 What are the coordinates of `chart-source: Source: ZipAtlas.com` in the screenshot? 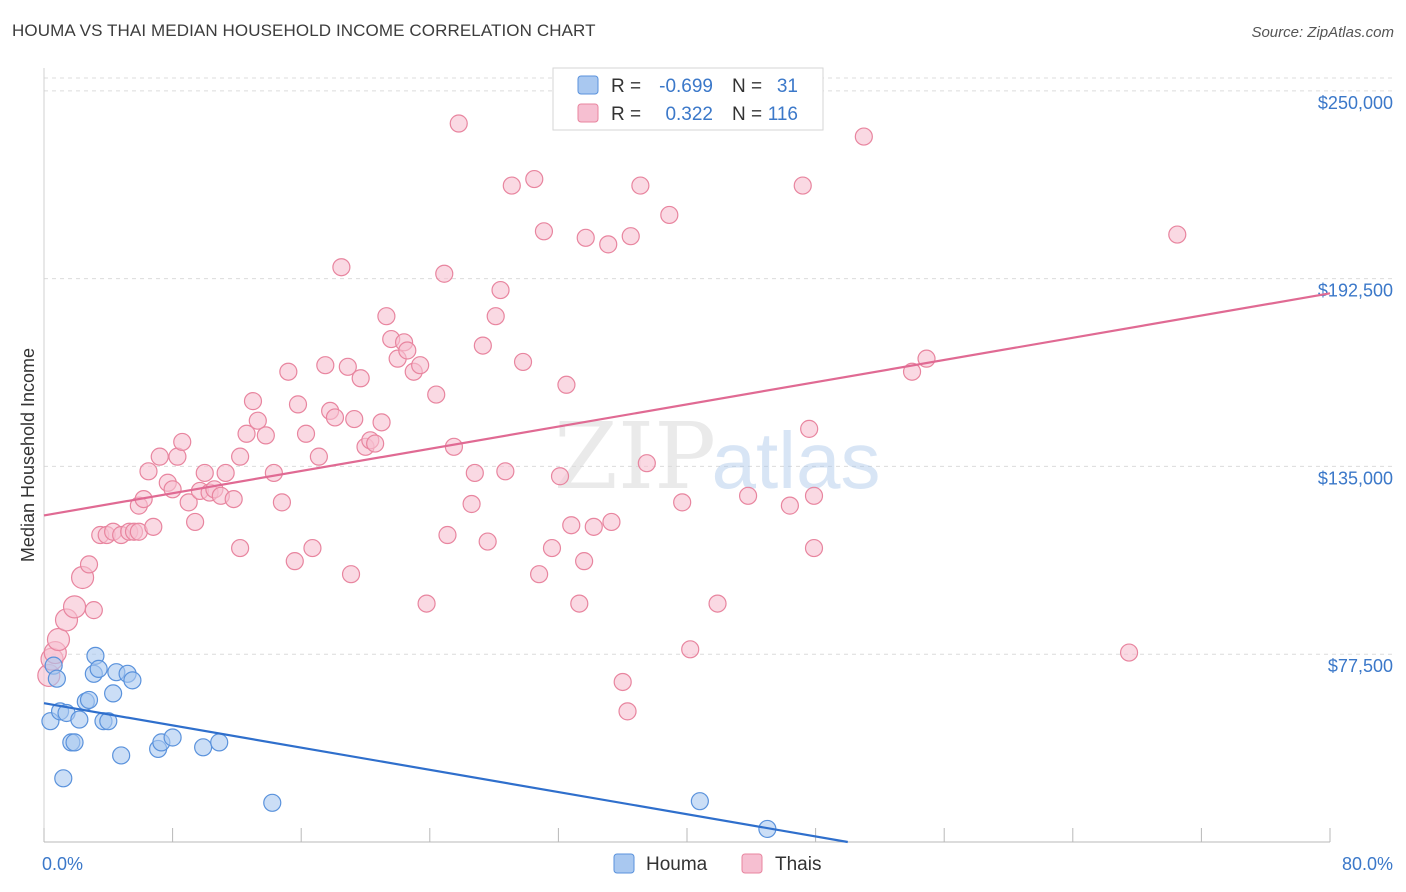 It's located at (1322, 32).